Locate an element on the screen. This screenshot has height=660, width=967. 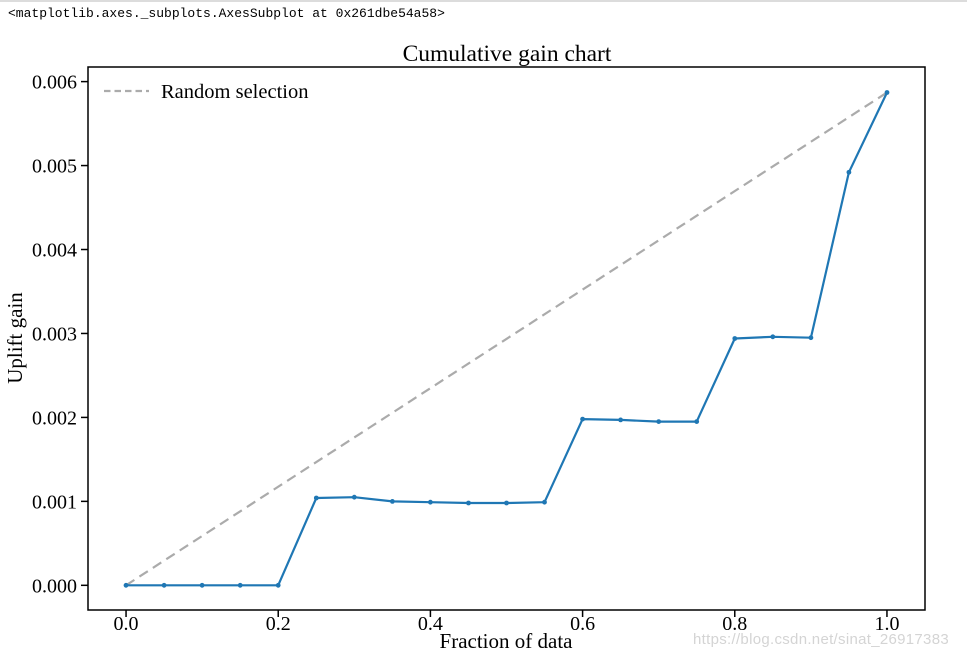
legend: Random selection is located at coordinates (206, 92).